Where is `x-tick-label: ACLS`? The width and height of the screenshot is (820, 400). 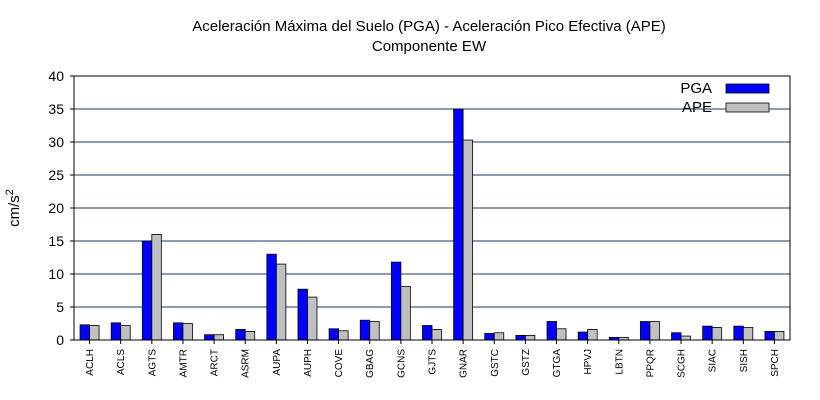
x-tick-label: ACLS is located at coordinates (121, 362).